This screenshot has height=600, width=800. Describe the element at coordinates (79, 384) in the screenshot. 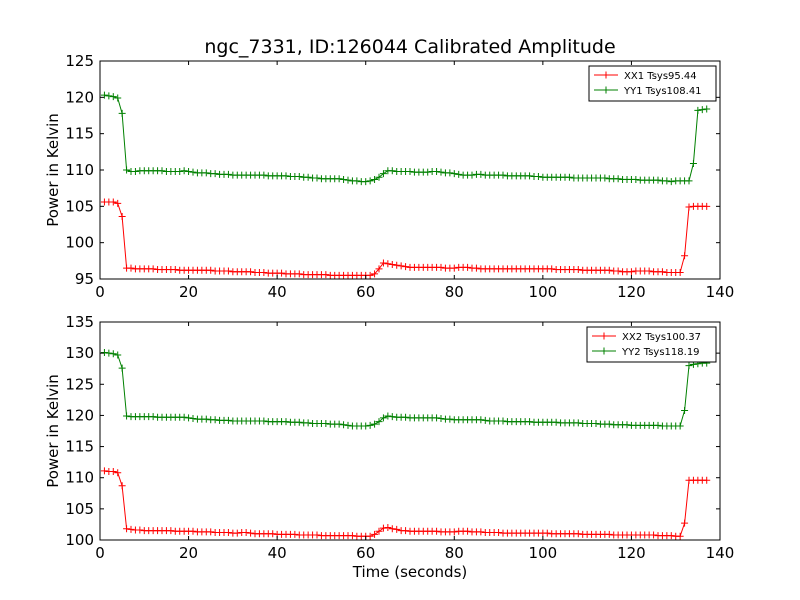

I see `bottom-y-tick-label: 125` at that location.